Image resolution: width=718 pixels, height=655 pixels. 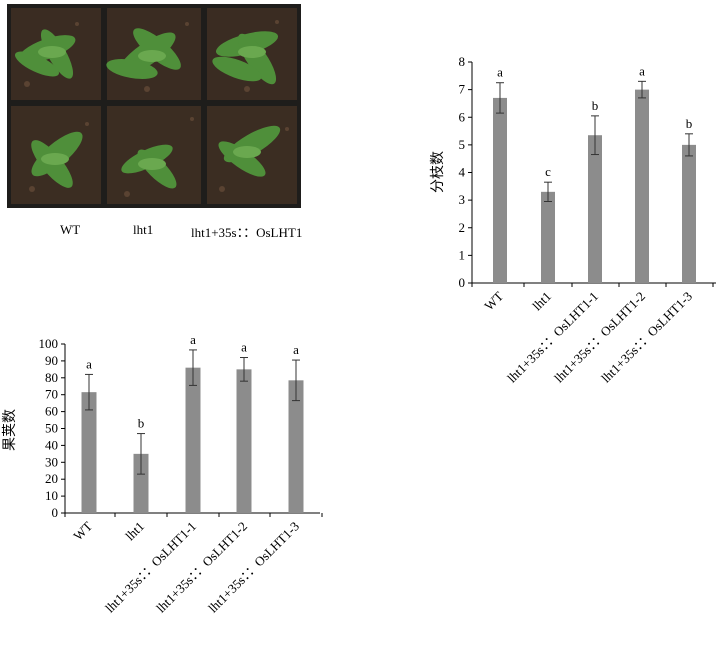 I want to click on y-tick-label: 20, so click(x=51, y=478).